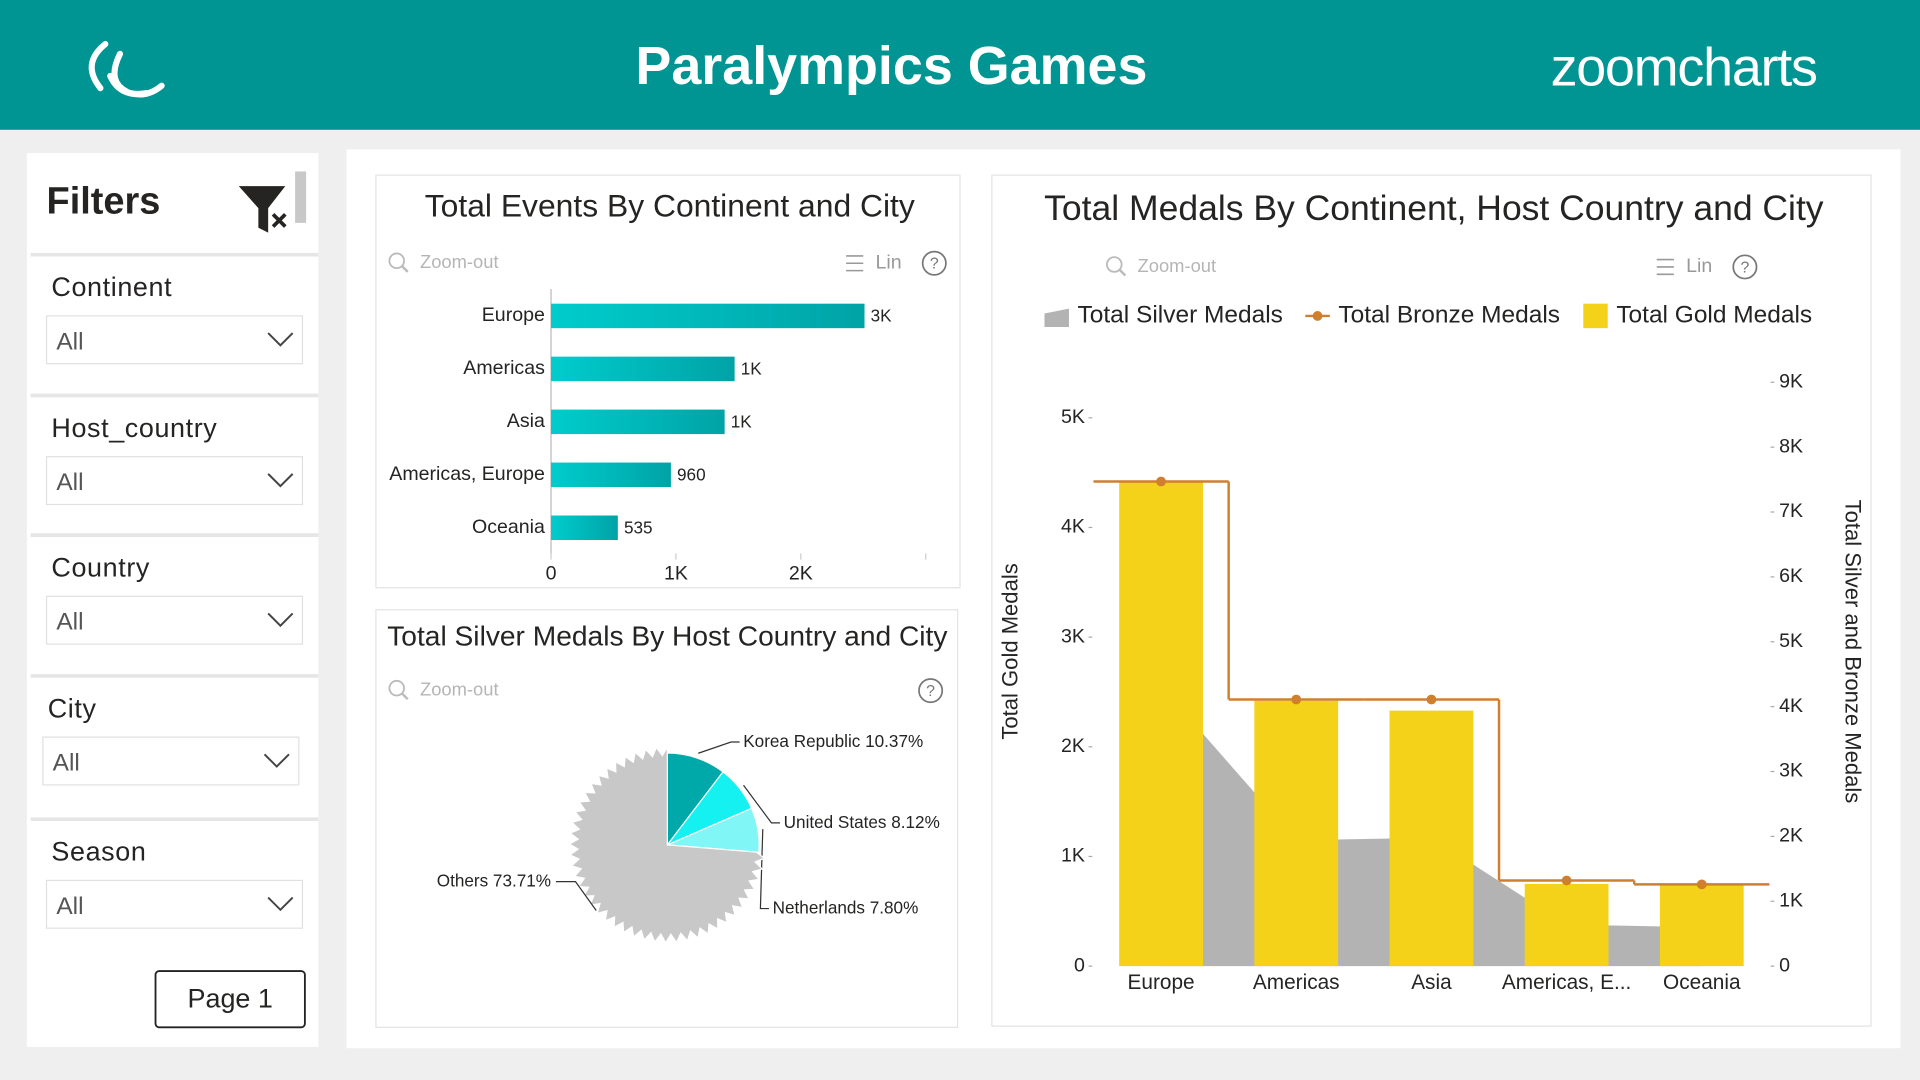 This screenshot has width=1920, height=1080. Describe the element at coordinates (522, 880) in the screenshot. I see `slice-value: 73.71%` at that location.